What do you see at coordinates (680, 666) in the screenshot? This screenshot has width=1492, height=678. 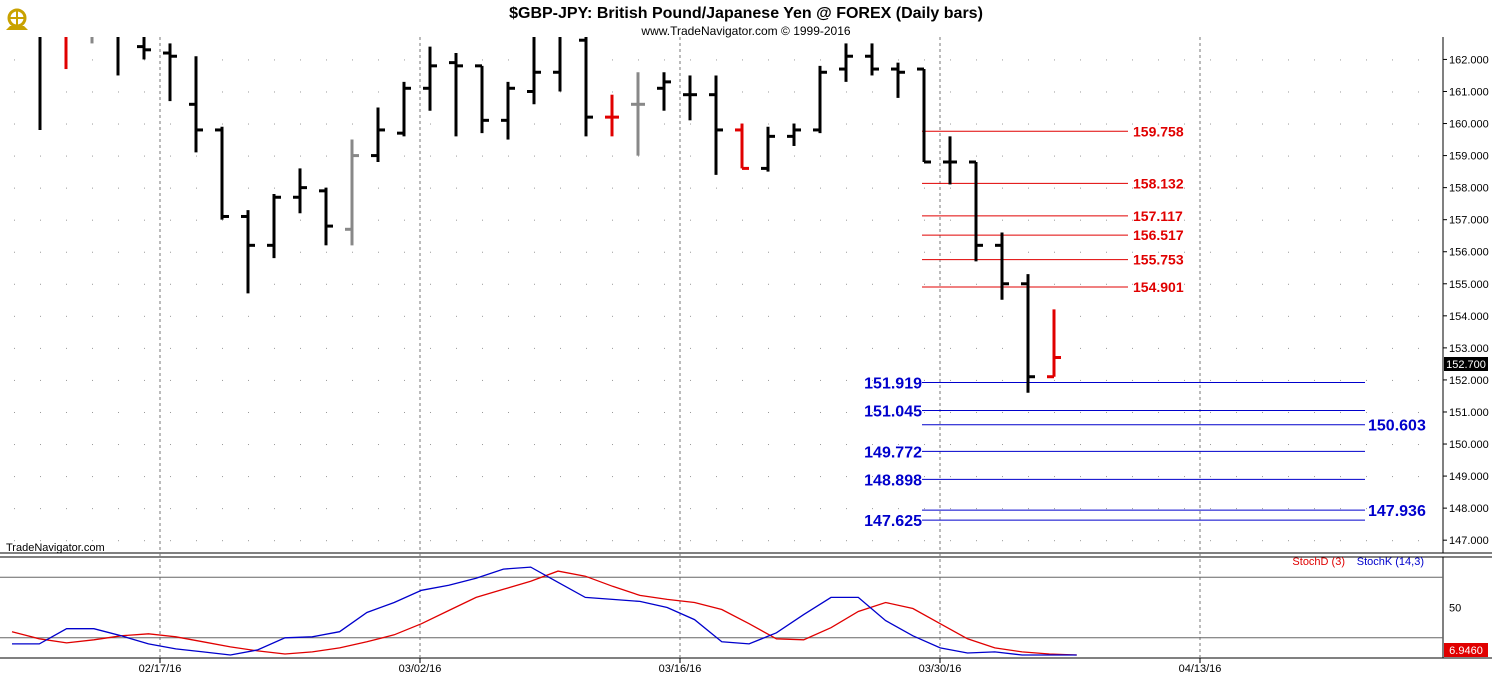 I see `date-axis: 02/17/16 03/02/16 03/16/16 03/30/16 04/13/16` at bounding box center [680, 666].